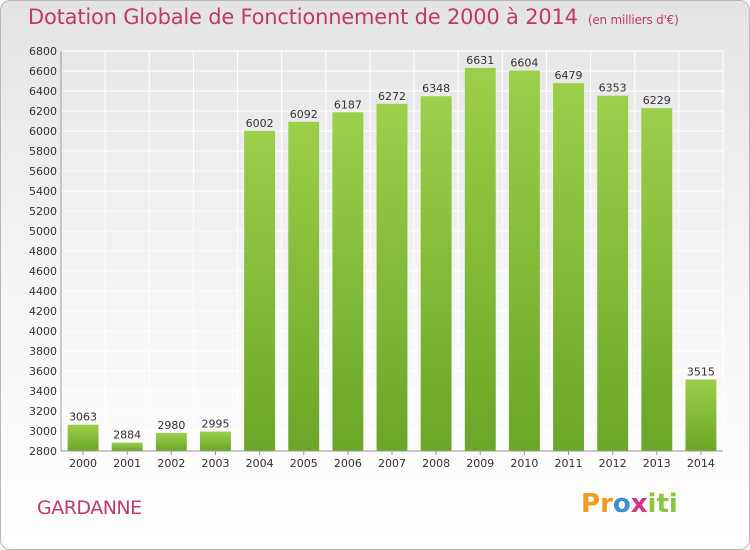 The width and height of the screenshot is (750, 550). Describe the element at coordinates (43, 351) in the screenshot. I see `y-tick-label: 3800` at that location.